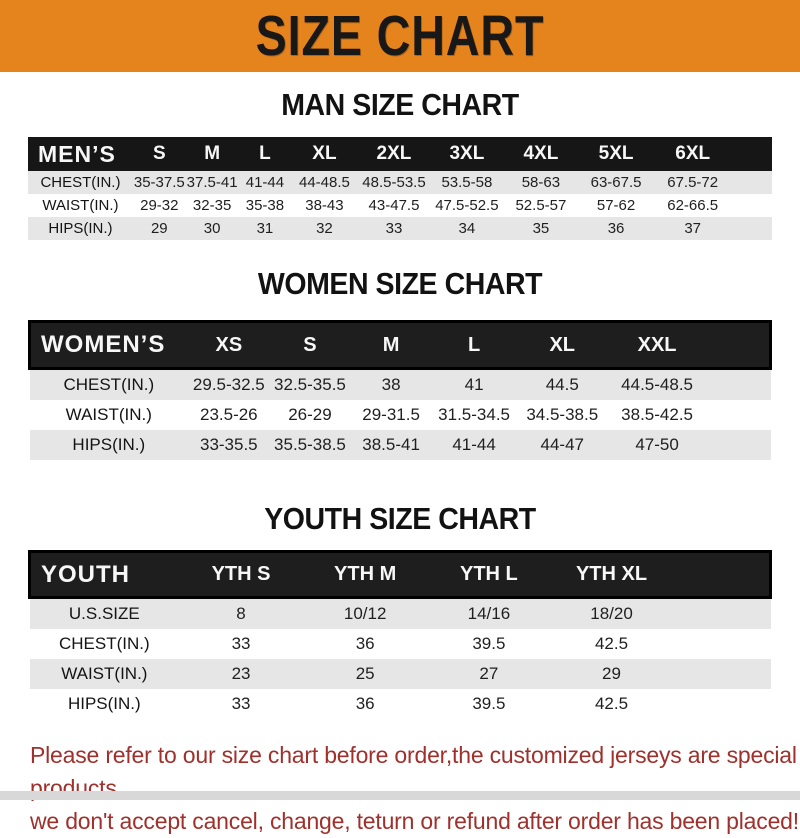 The image size is (800, 838). What do you see at coordinates (365, 574) in the screenshot?
I see `size-column-header: YTH M` at bounding box center [365, 574].